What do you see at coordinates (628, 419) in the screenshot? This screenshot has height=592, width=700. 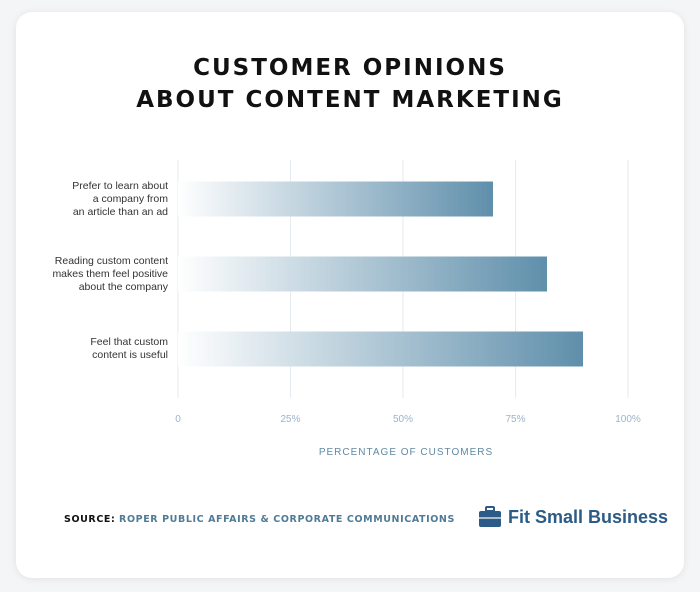 I see `x-tick-label: 100%` at bounding box center [628, 419].